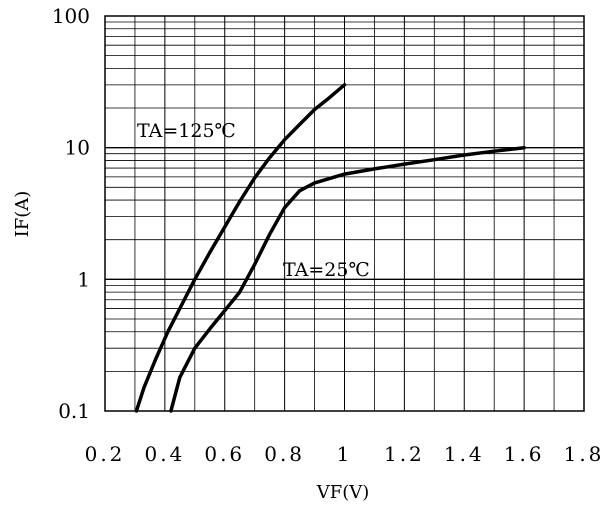  Describe the element at coordinates (22, 214) in the screenshot. I see `y-axis-title: IF(A)` at that location.